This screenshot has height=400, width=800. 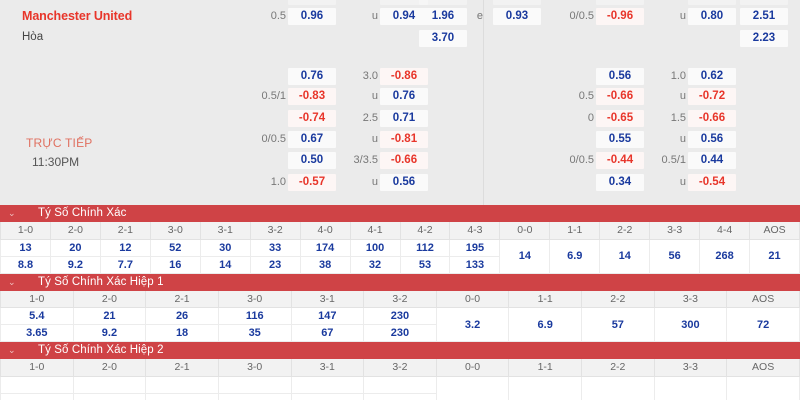 What do you see at coordinates (690, 368) in the screenshot?
I see `column-header-3-3: 3-3` at bounding box center [690, 368].